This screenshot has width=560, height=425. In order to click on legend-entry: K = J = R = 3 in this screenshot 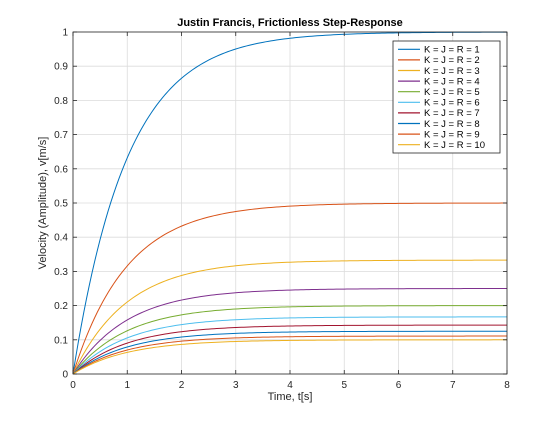, I will do `click(452, 71)`.